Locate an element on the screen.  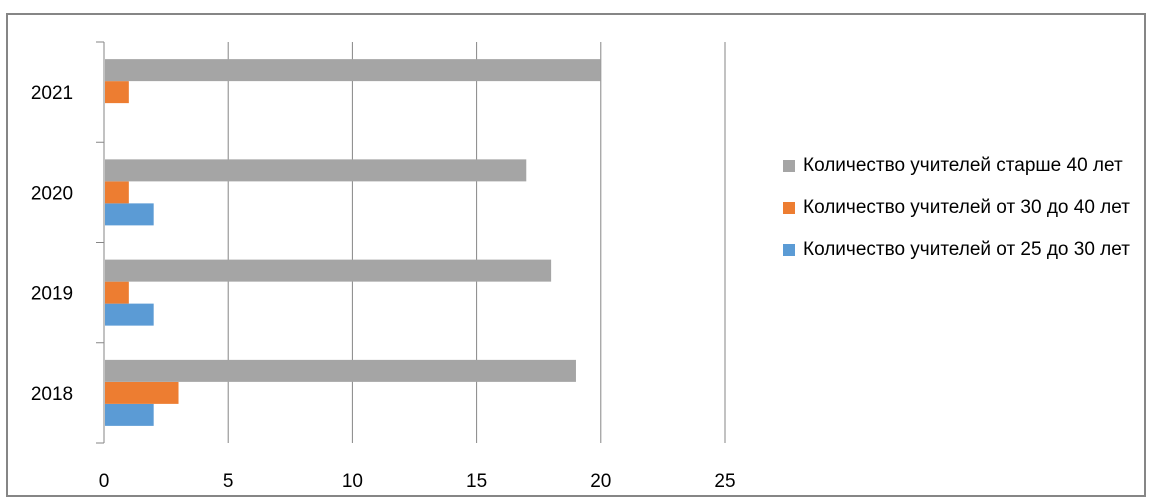
legend-label-30-40: Количество учителей от 30 до 40 лет is located at coordinates (966, 207).